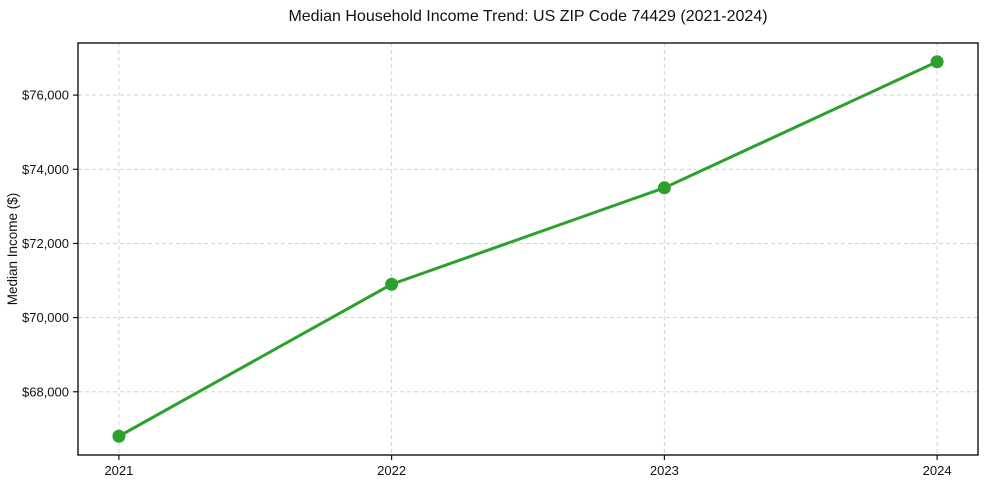  What do you see at coordinates (664, 188) in the screenshot?
I see `data-point-2023` at bounding box center [664, 188].